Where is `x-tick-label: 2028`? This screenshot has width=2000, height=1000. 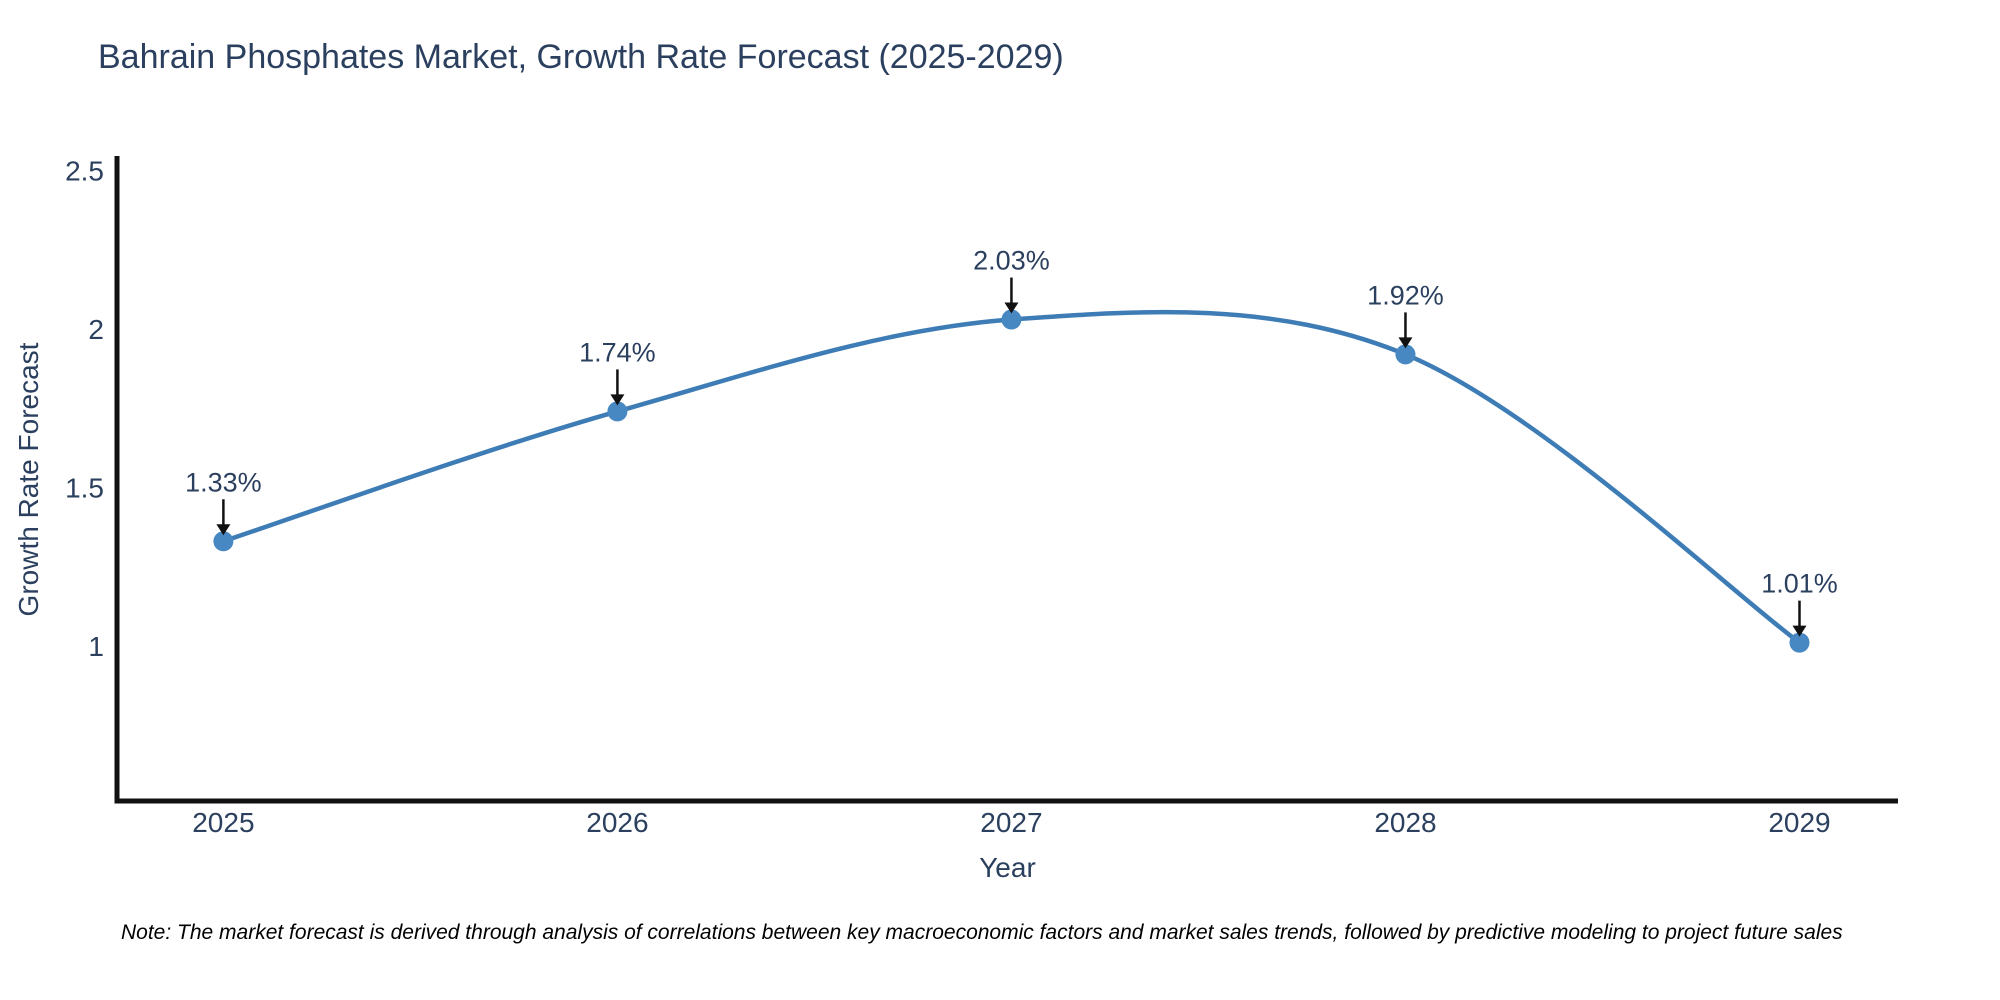 x-tick-label: 2028 is located at coordinates (1405, 822).